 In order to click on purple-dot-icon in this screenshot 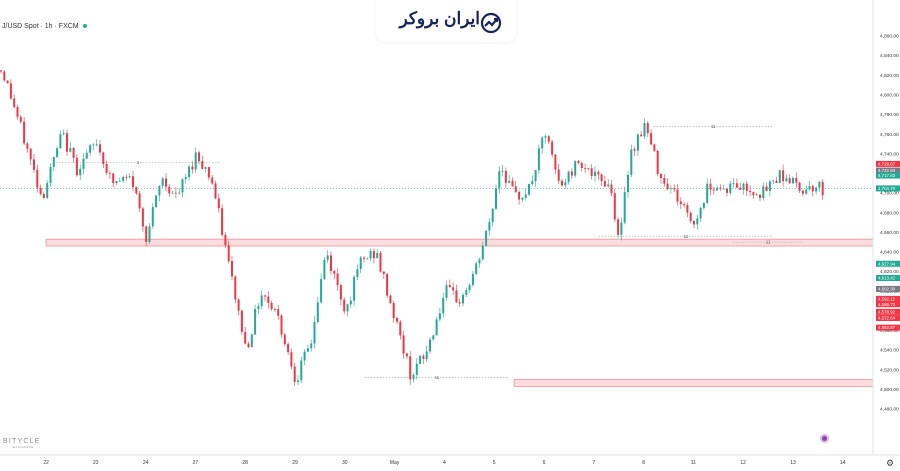, I will do `click(824, 438)`.